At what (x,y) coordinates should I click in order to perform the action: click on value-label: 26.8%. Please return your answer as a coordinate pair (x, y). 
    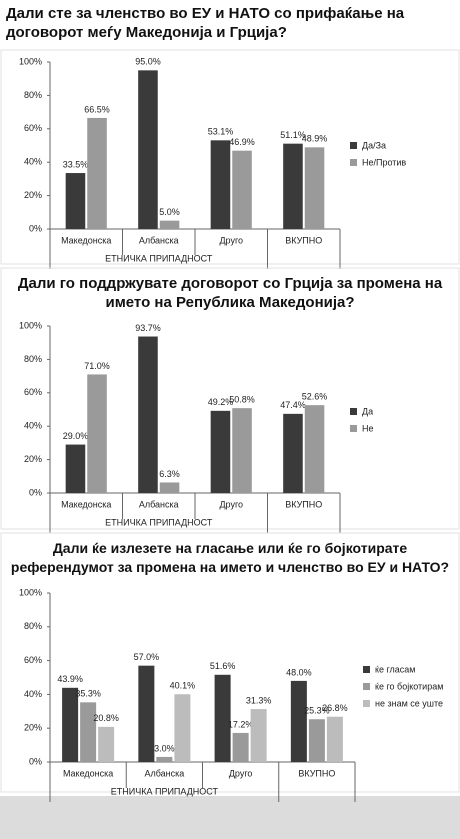
    Looking at the image, I should click on (335, 708).